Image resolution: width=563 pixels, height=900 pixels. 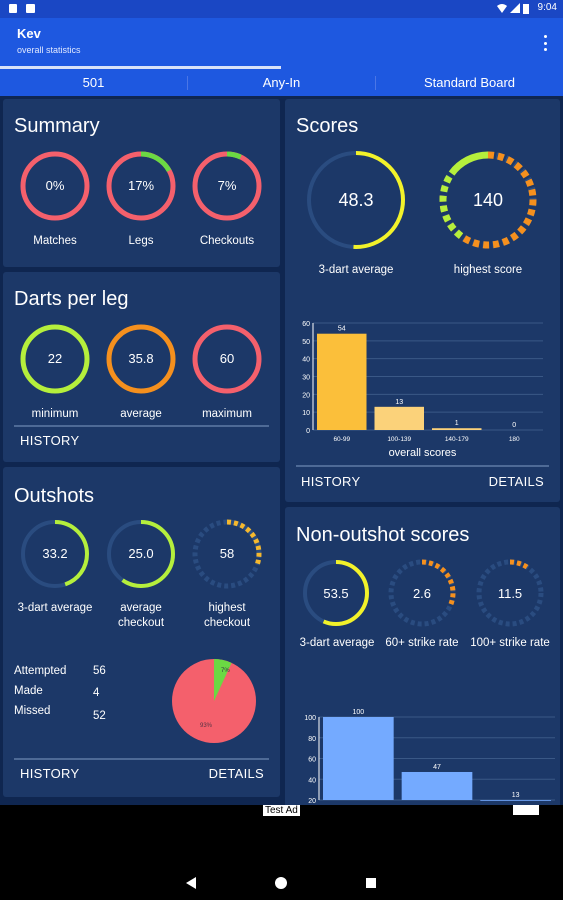 What do you see at coordinates (488, 200) in the screenshot?
I see `highest-score-value: 140` at bounding box center [488, 200].